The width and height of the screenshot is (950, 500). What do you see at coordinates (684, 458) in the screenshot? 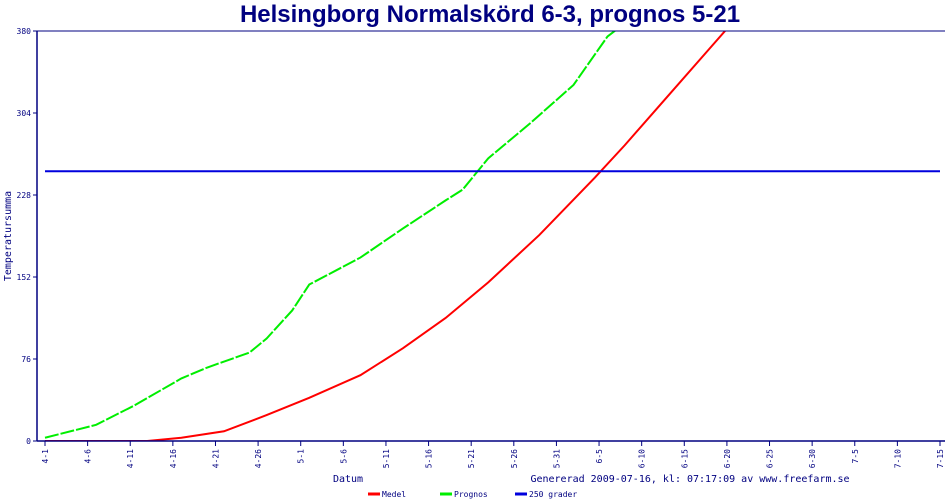
I see `x-tick-label: 6-15` at bounding box center [684, 458].